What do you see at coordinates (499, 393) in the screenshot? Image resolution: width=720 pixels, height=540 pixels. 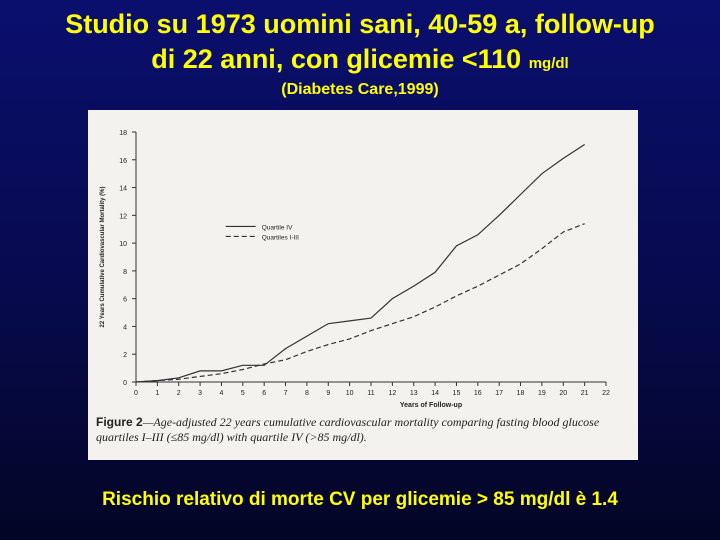 I see `x-tick-label: 17` at bounding box center [499, 393].